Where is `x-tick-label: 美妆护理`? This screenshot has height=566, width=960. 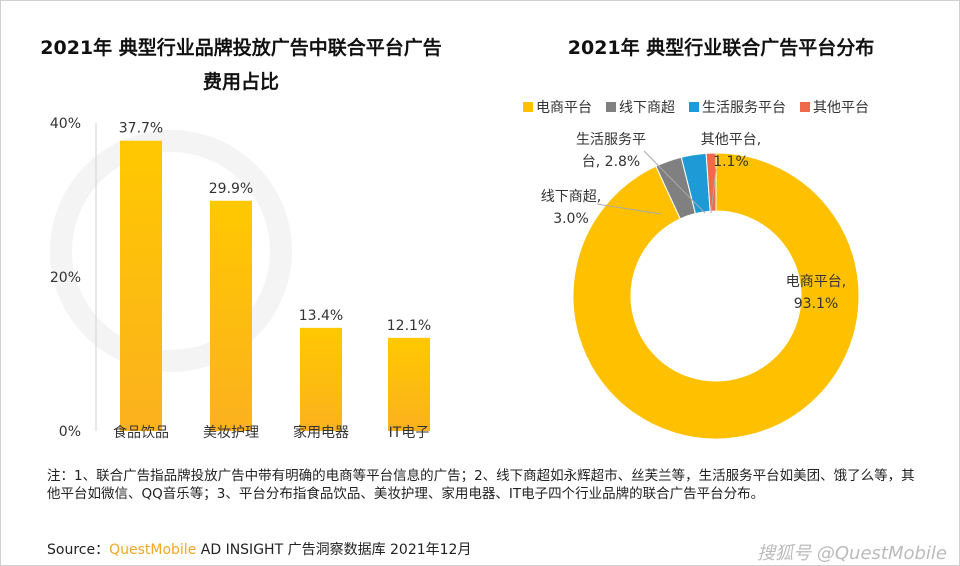 x-tick-label: 美妆护理 is located at coordinates (231, 433).